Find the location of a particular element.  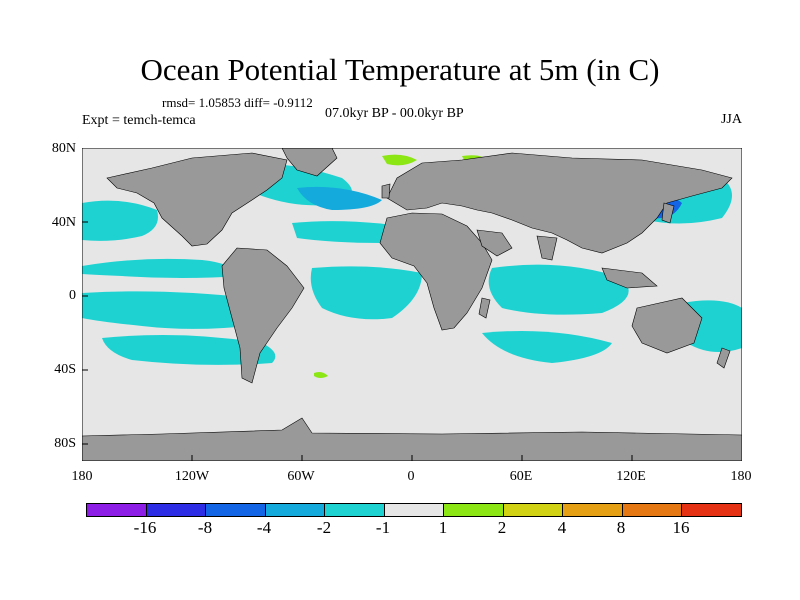

new-zealand is located at coordinates (723, 358).